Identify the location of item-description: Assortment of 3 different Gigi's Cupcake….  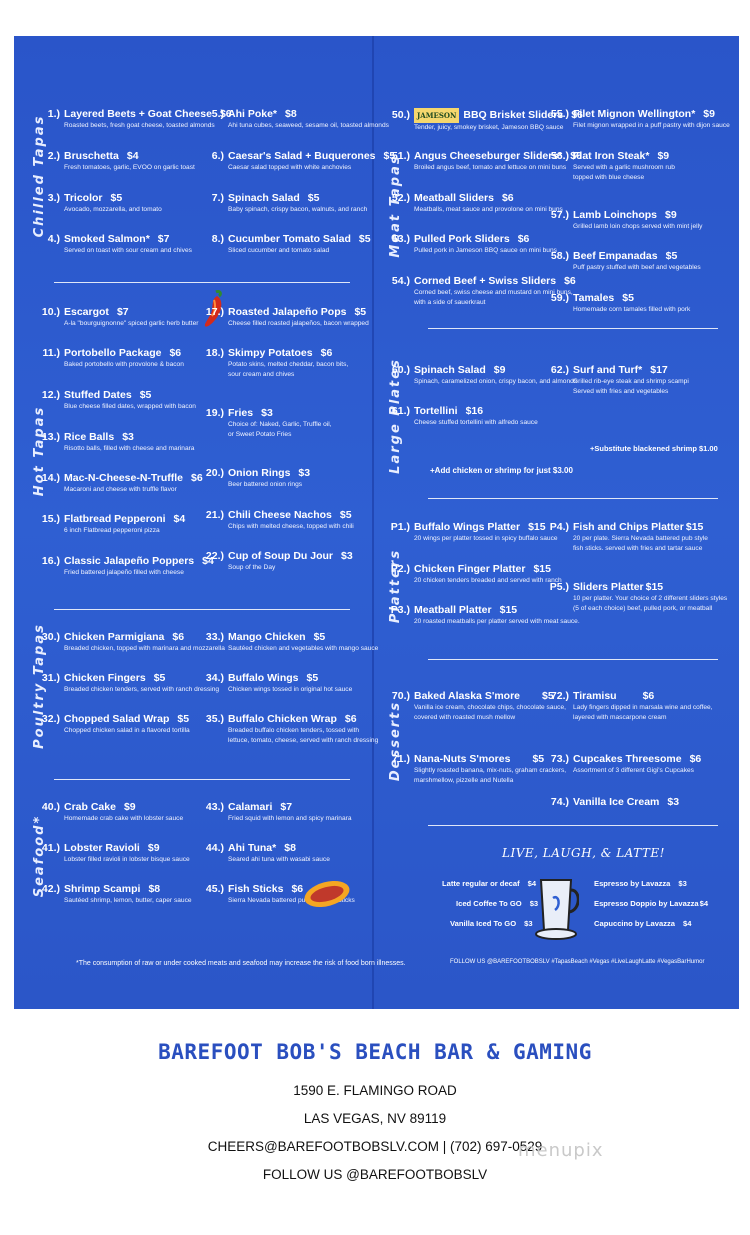
(633, 770).